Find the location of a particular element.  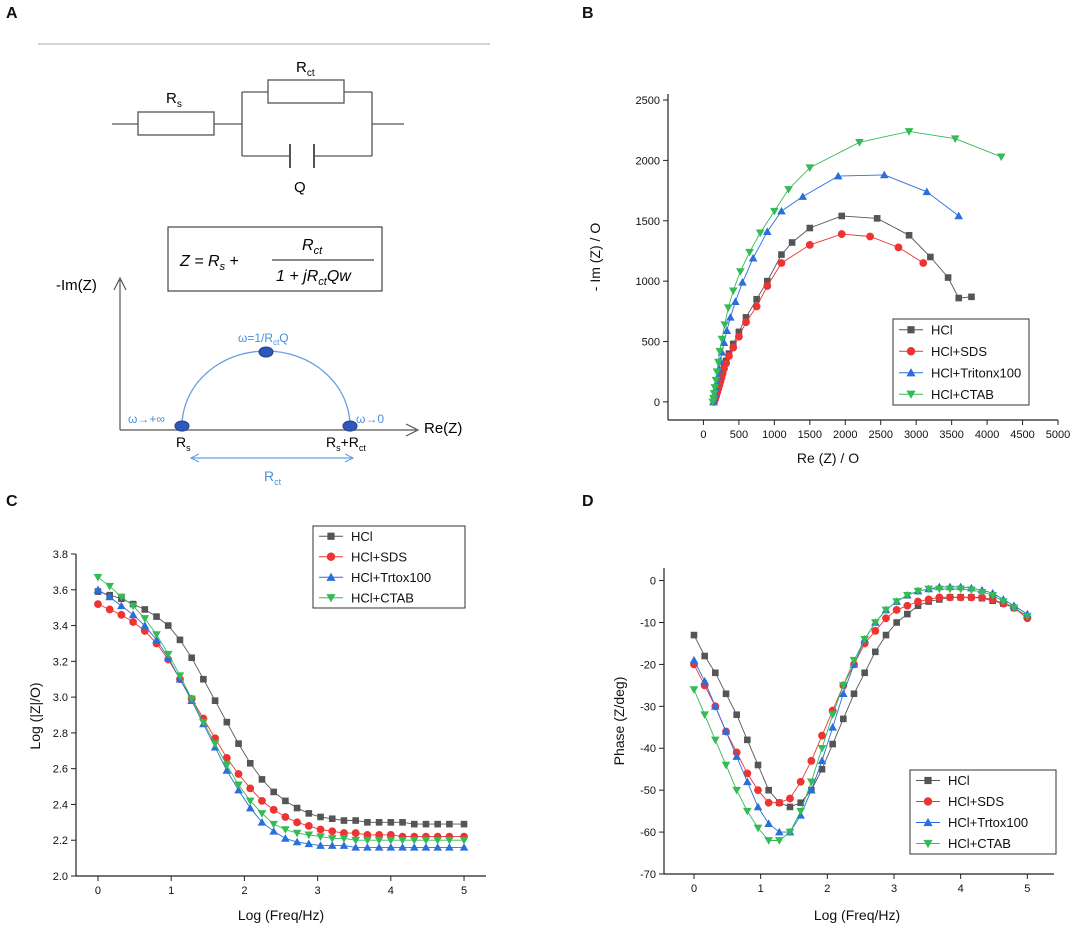

x-tick-label: 4500 is located at coordinates (1022, 435).